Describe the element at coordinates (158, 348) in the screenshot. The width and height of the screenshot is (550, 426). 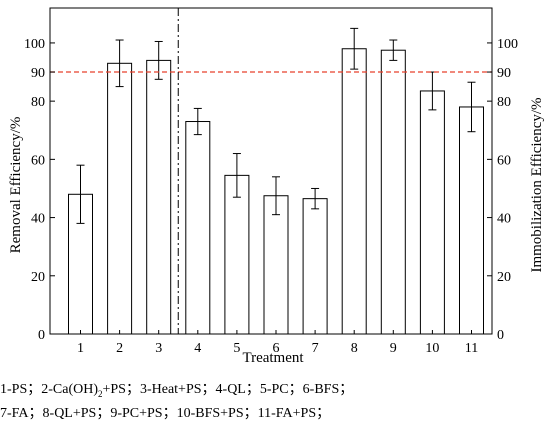
I see `x-tick-label: 3` at that location.